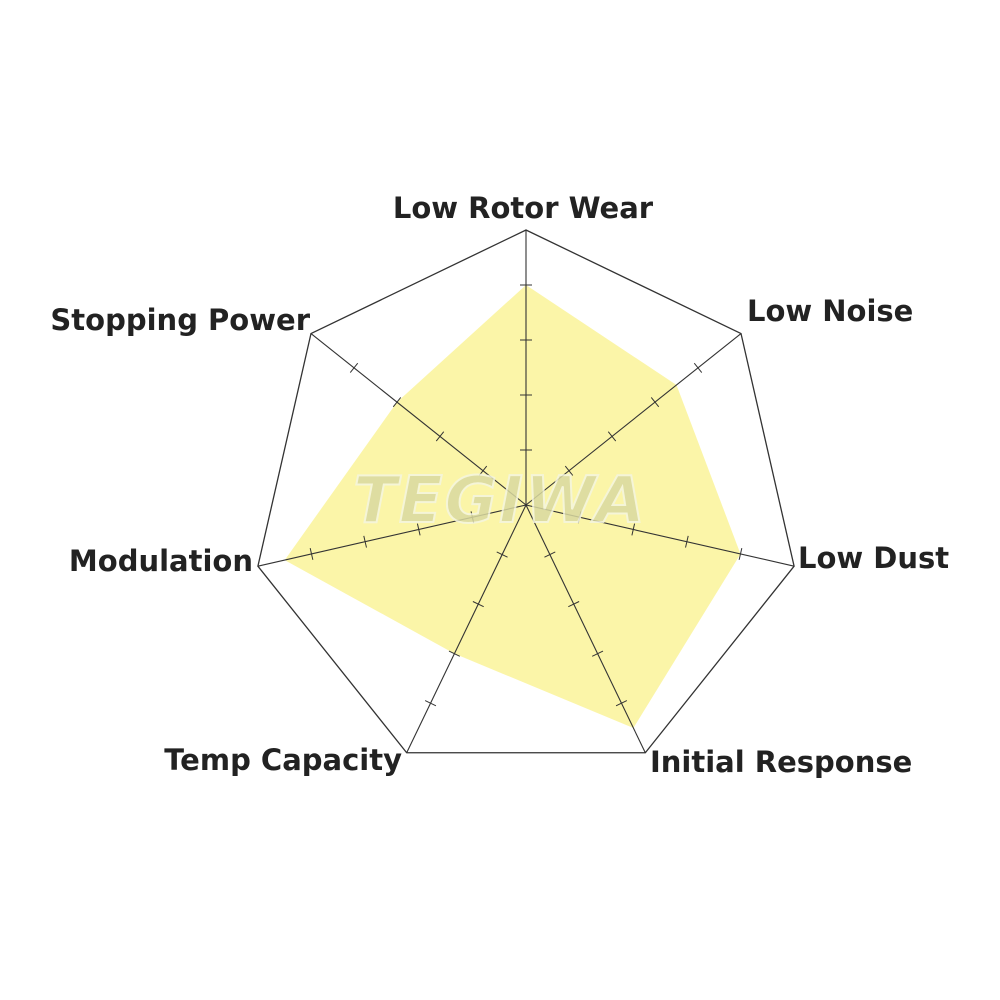 This screenshot has width=1000, height=1000. What do you see at coordinates (781, 762) in the screenshot?
I see `axis-label: Initial Response` at bounding box center [781, 762].